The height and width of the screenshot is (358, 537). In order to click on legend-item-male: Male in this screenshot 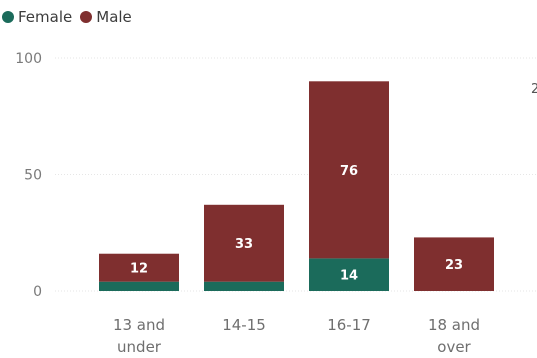, I will do `click(106, 17)`.